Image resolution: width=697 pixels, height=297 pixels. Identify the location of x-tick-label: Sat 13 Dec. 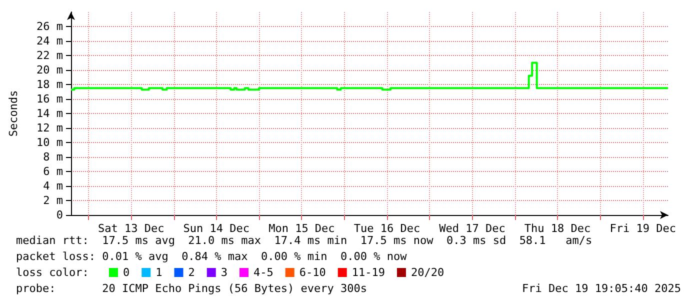
(131, 228).